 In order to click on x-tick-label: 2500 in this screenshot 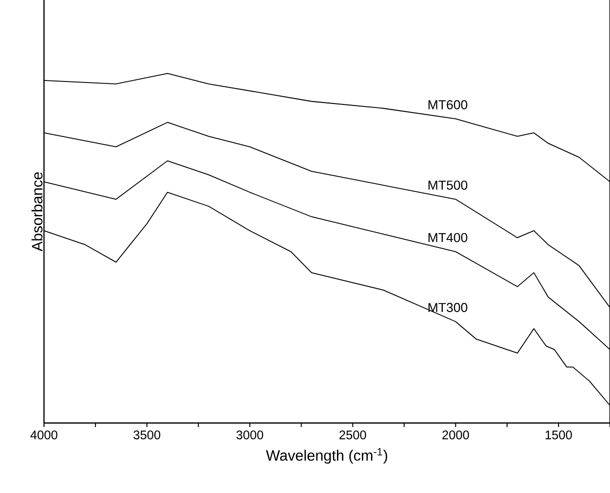, I will do `click(353, 435)`.